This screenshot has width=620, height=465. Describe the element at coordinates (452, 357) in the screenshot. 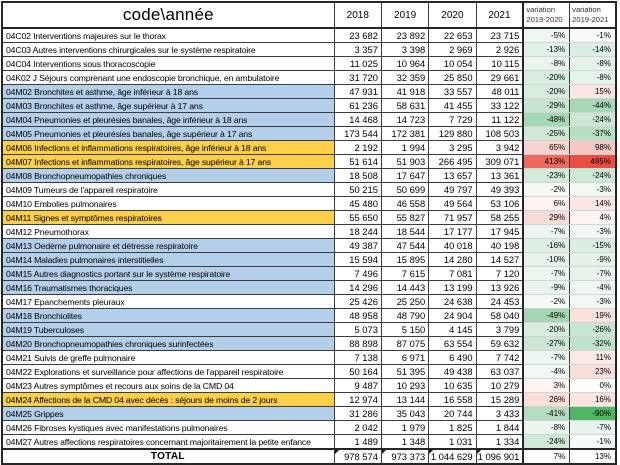

I see `value-cell-2020: 6 490` at that location.